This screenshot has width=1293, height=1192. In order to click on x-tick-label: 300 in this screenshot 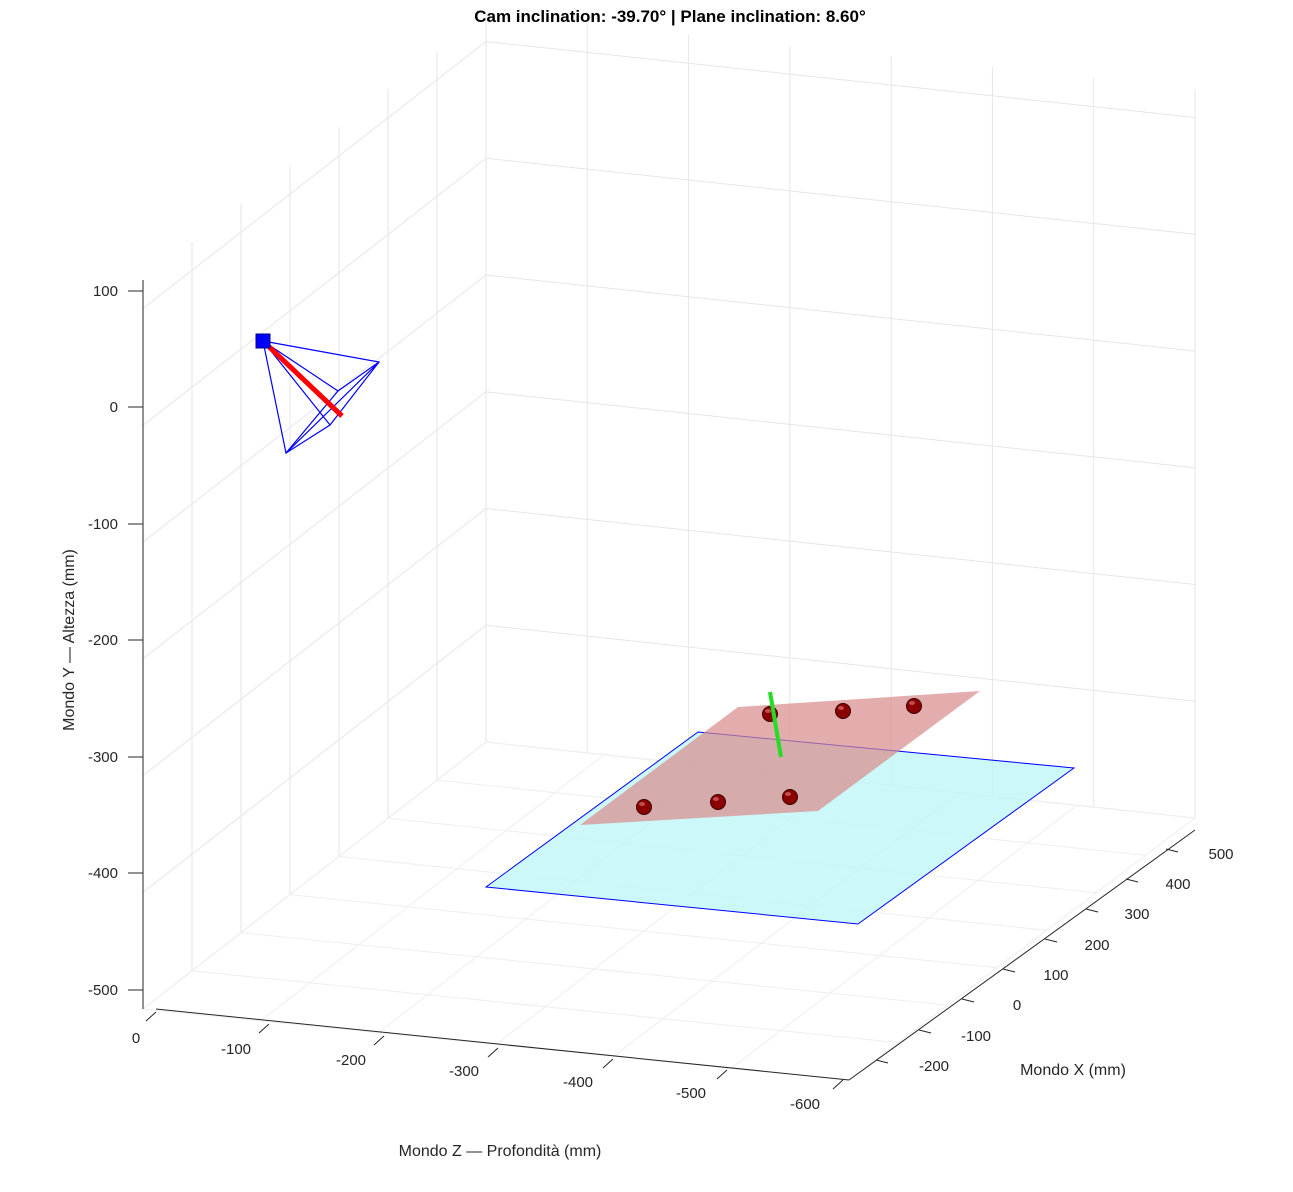, I will do `click(1136, 914)`.